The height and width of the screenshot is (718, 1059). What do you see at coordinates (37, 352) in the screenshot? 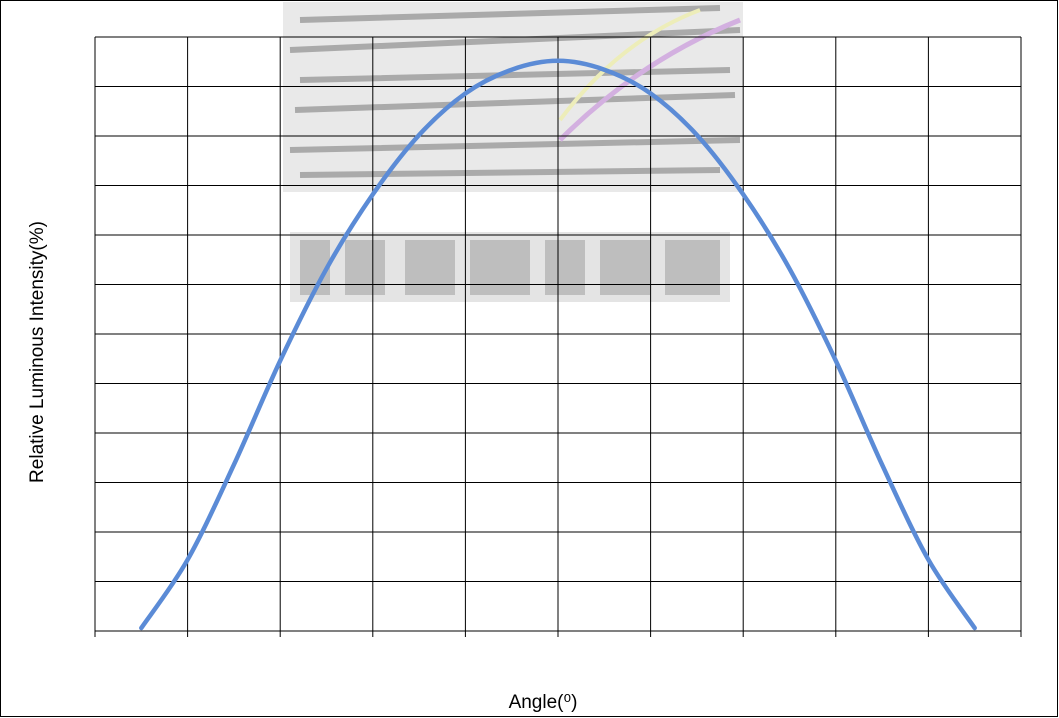
I see `y-axis-label: Relative Luminous Intensity(%)` at bounding box center [37, 352].